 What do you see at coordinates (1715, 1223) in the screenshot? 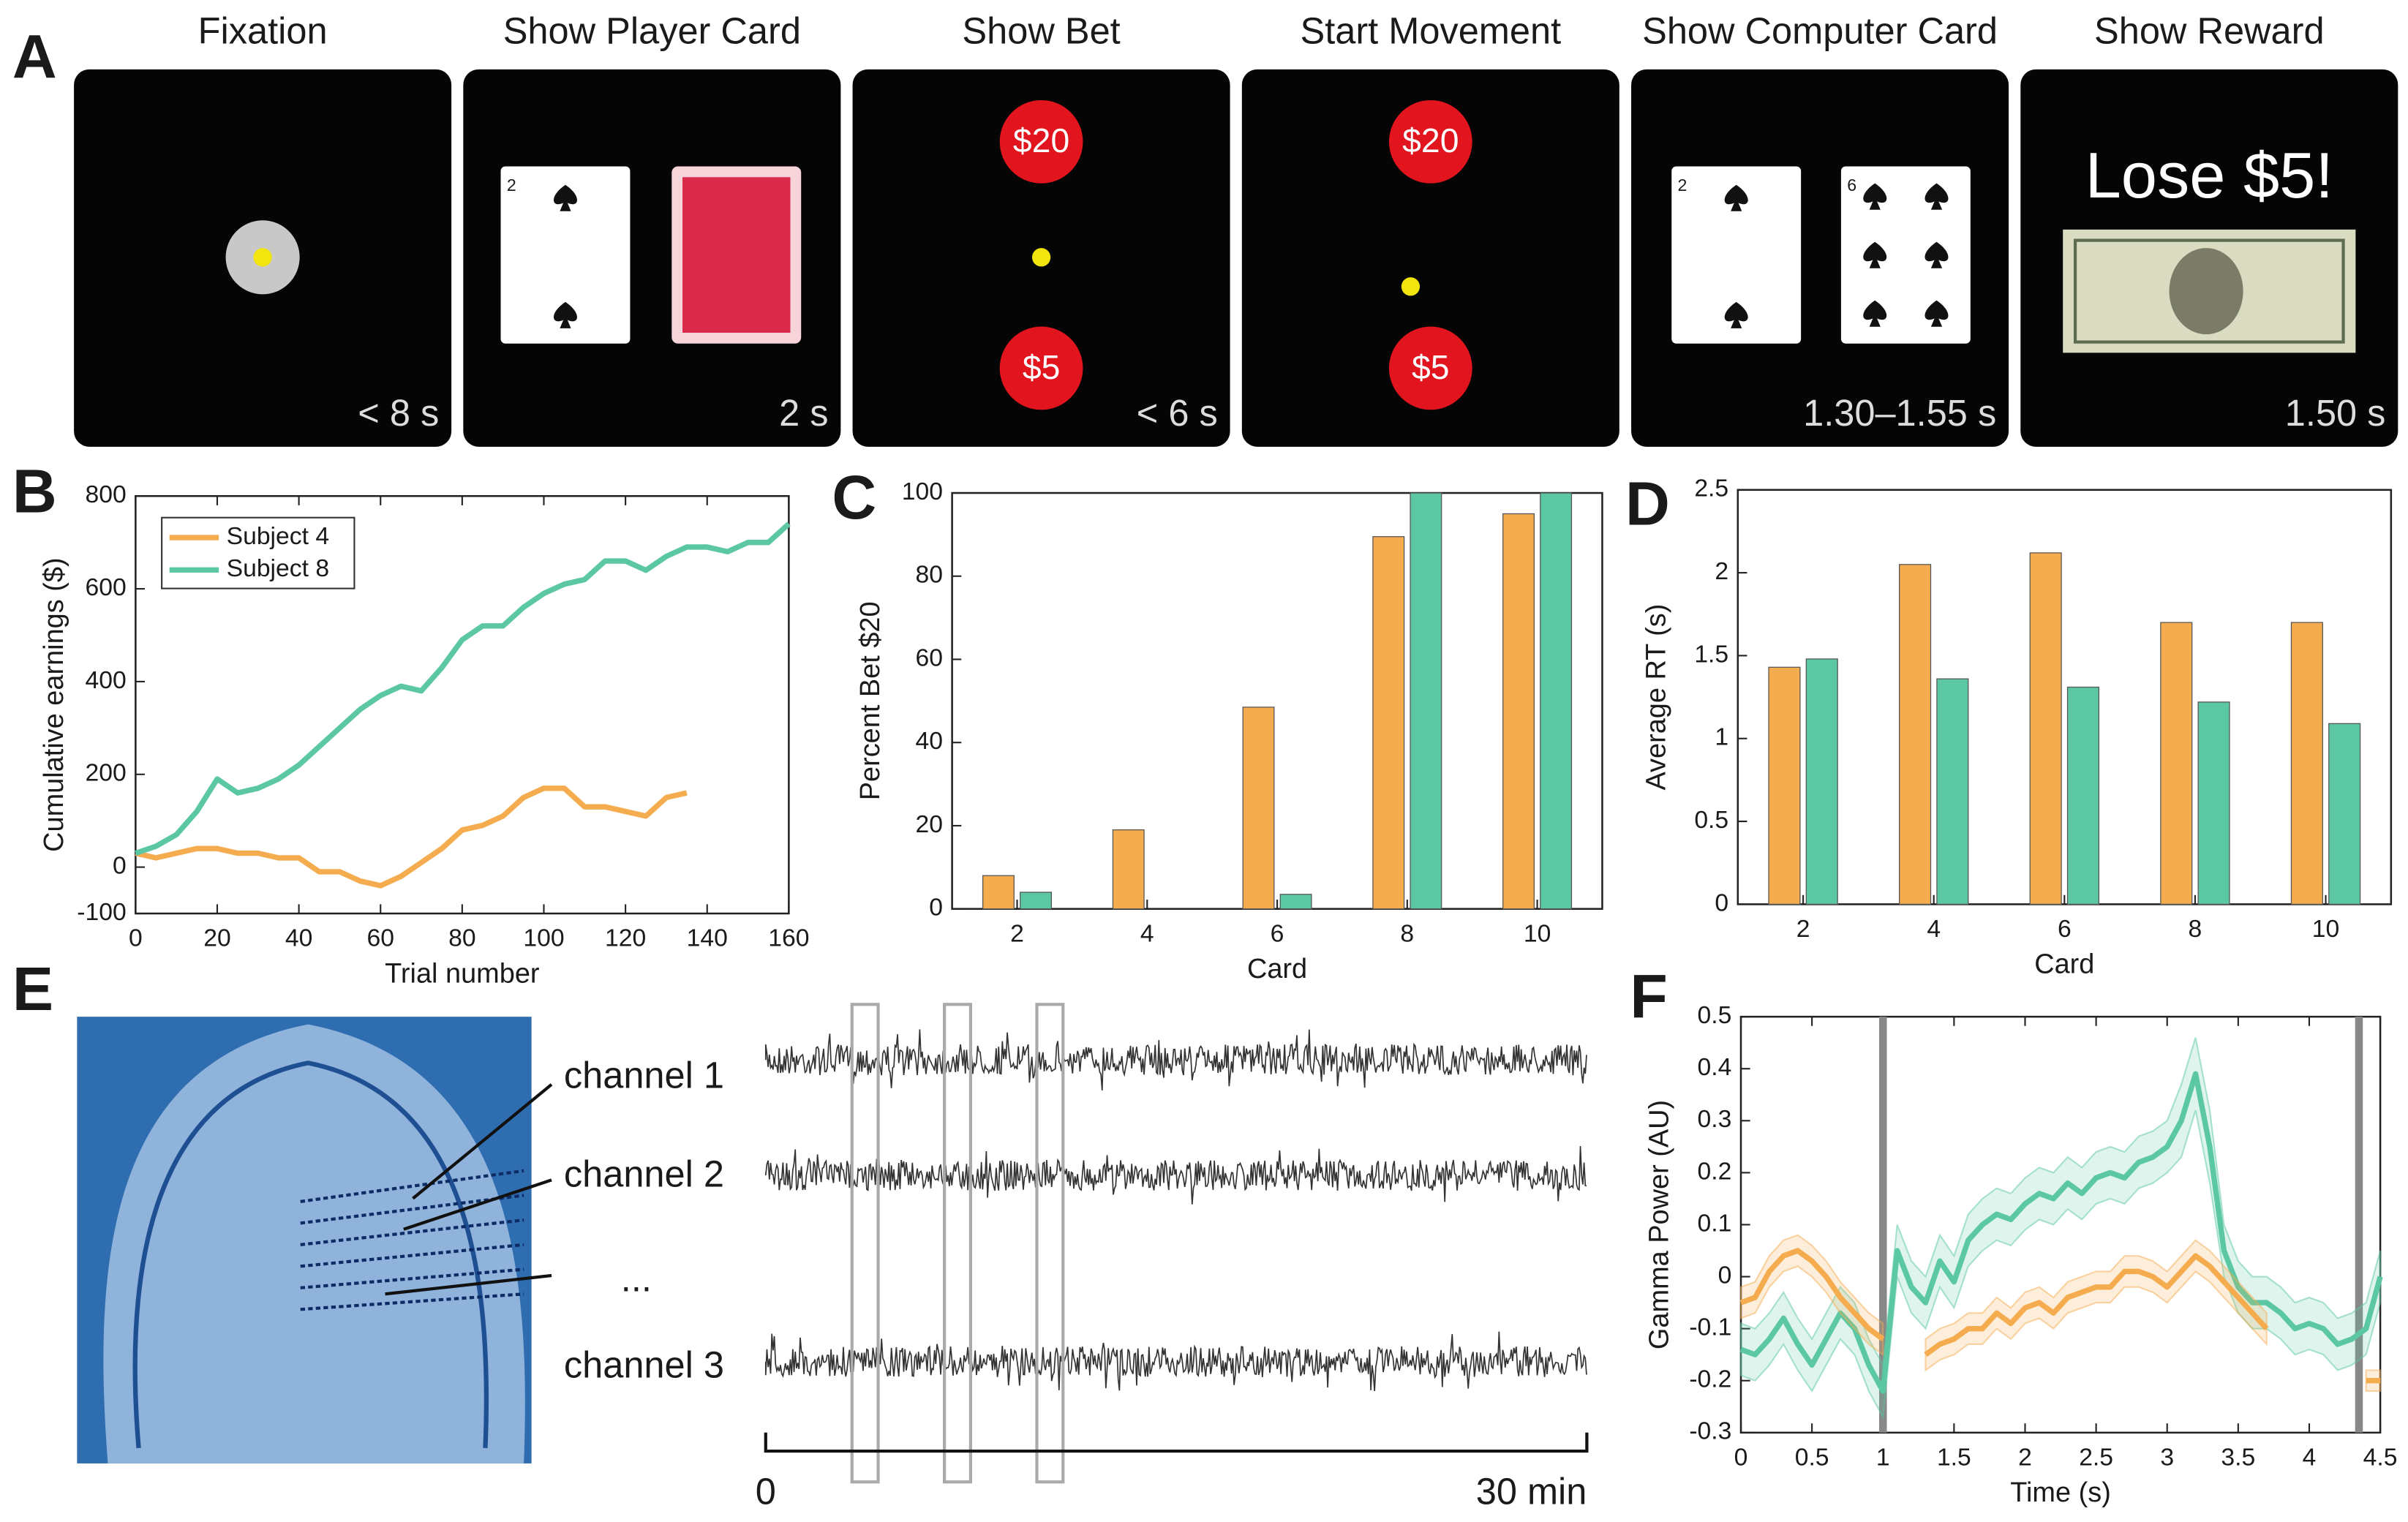
I see `y-tick-label: 0.1` at bounding box center [1715, 1223].